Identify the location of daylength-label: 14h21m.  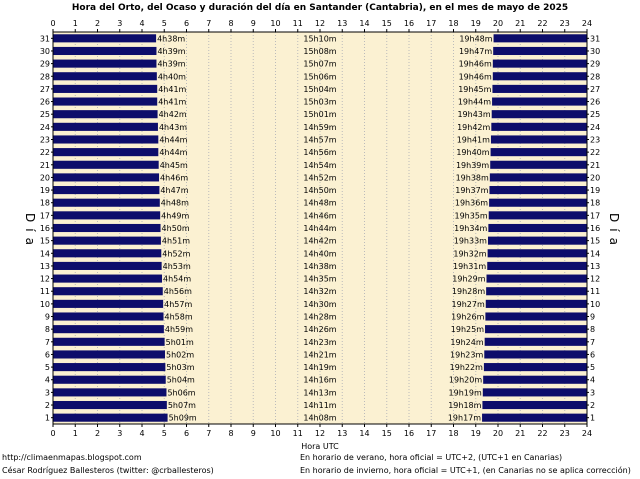
(319, 354).